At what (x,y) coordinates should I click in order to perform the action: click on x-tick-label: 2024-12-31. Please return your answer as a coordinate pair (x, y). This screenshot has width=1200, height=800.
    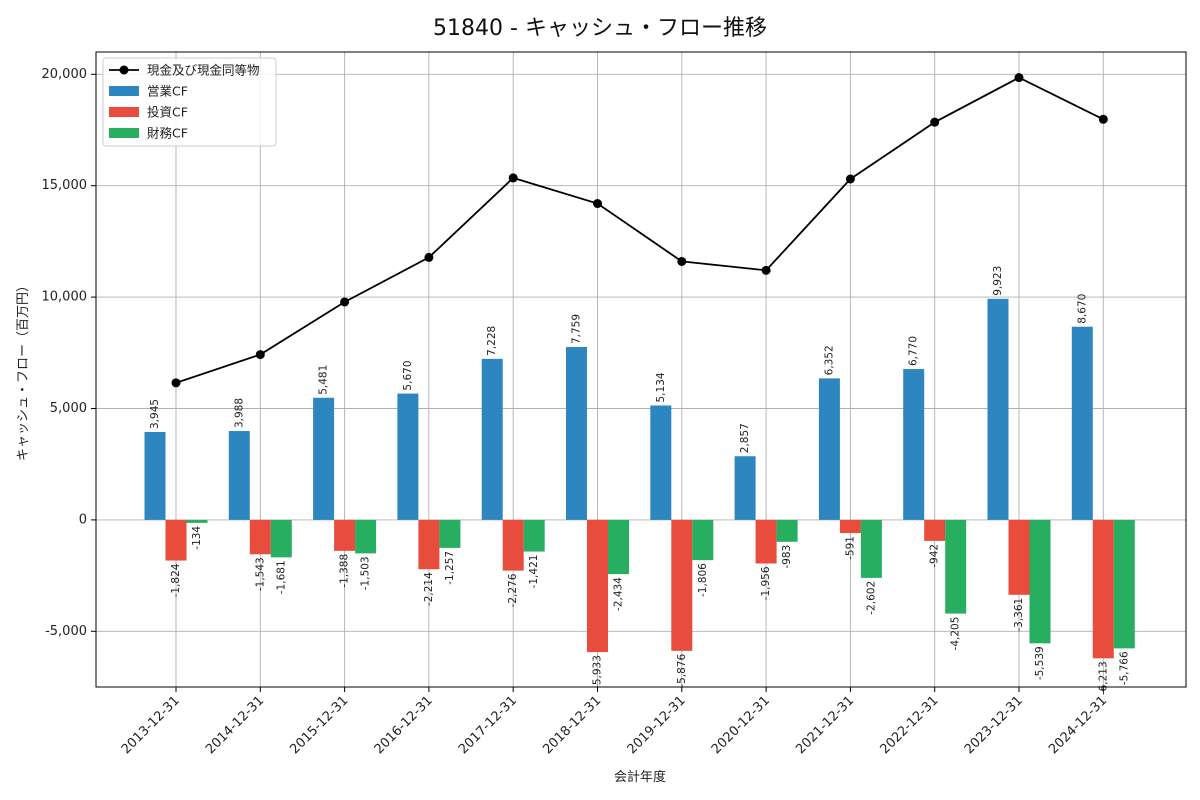
    Looking at the image, I should click on (1078, 725).